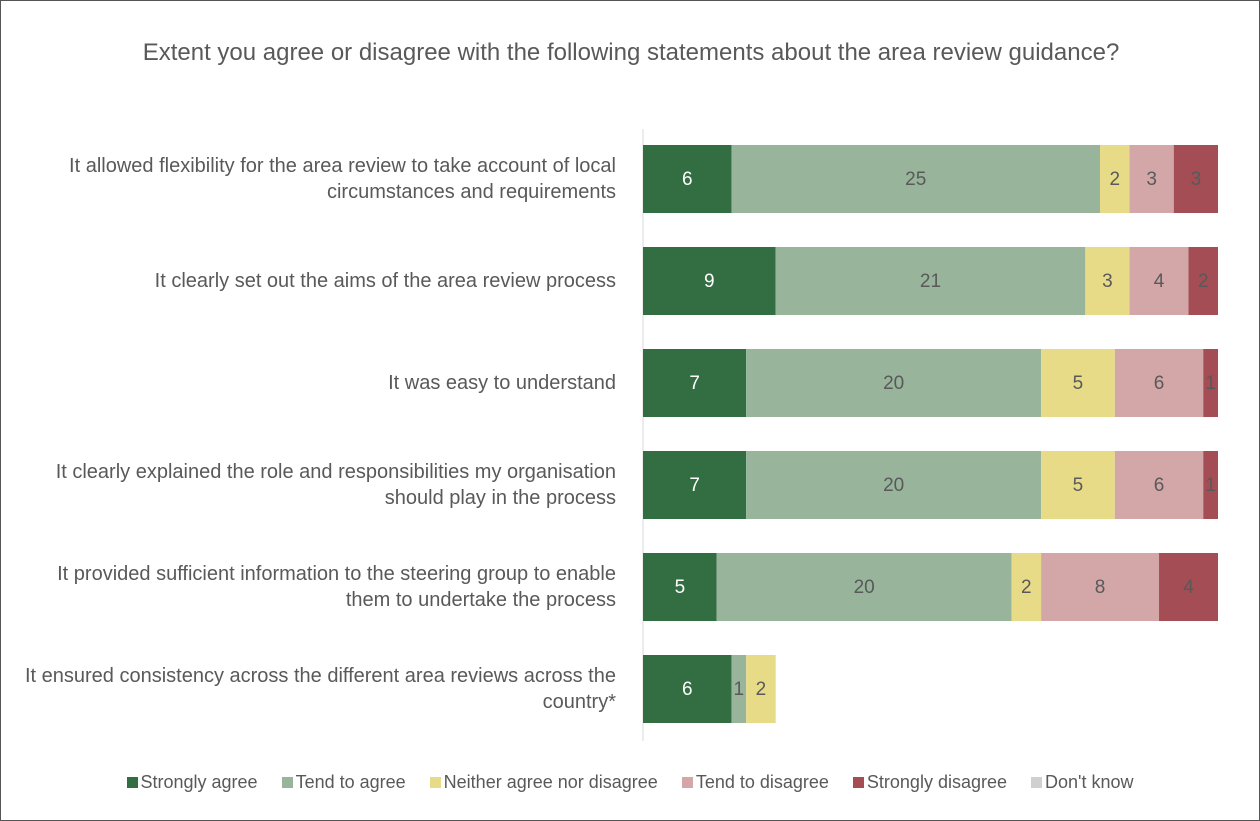 The width and height of the screenshot is (1260, 821). I want to click on legend-label: Strongly disagree, so click(936, 782).